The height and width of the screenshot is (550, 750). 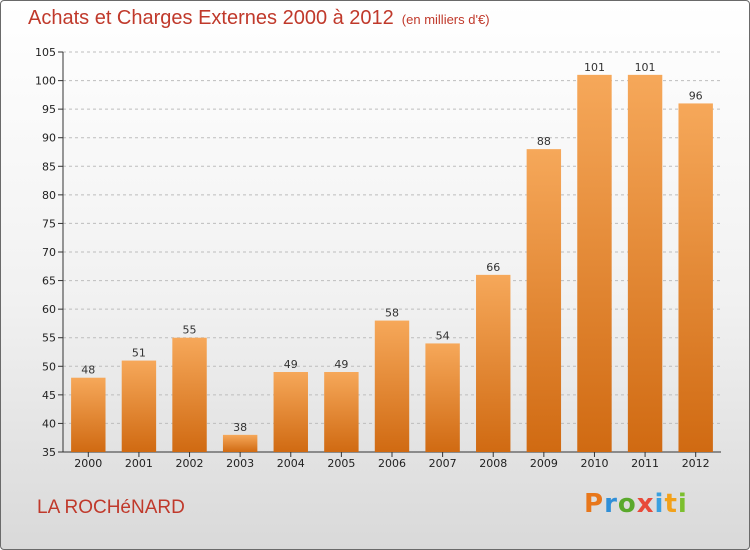 I want to click on x-tick-label: 2010, so click(x=594, y=463).